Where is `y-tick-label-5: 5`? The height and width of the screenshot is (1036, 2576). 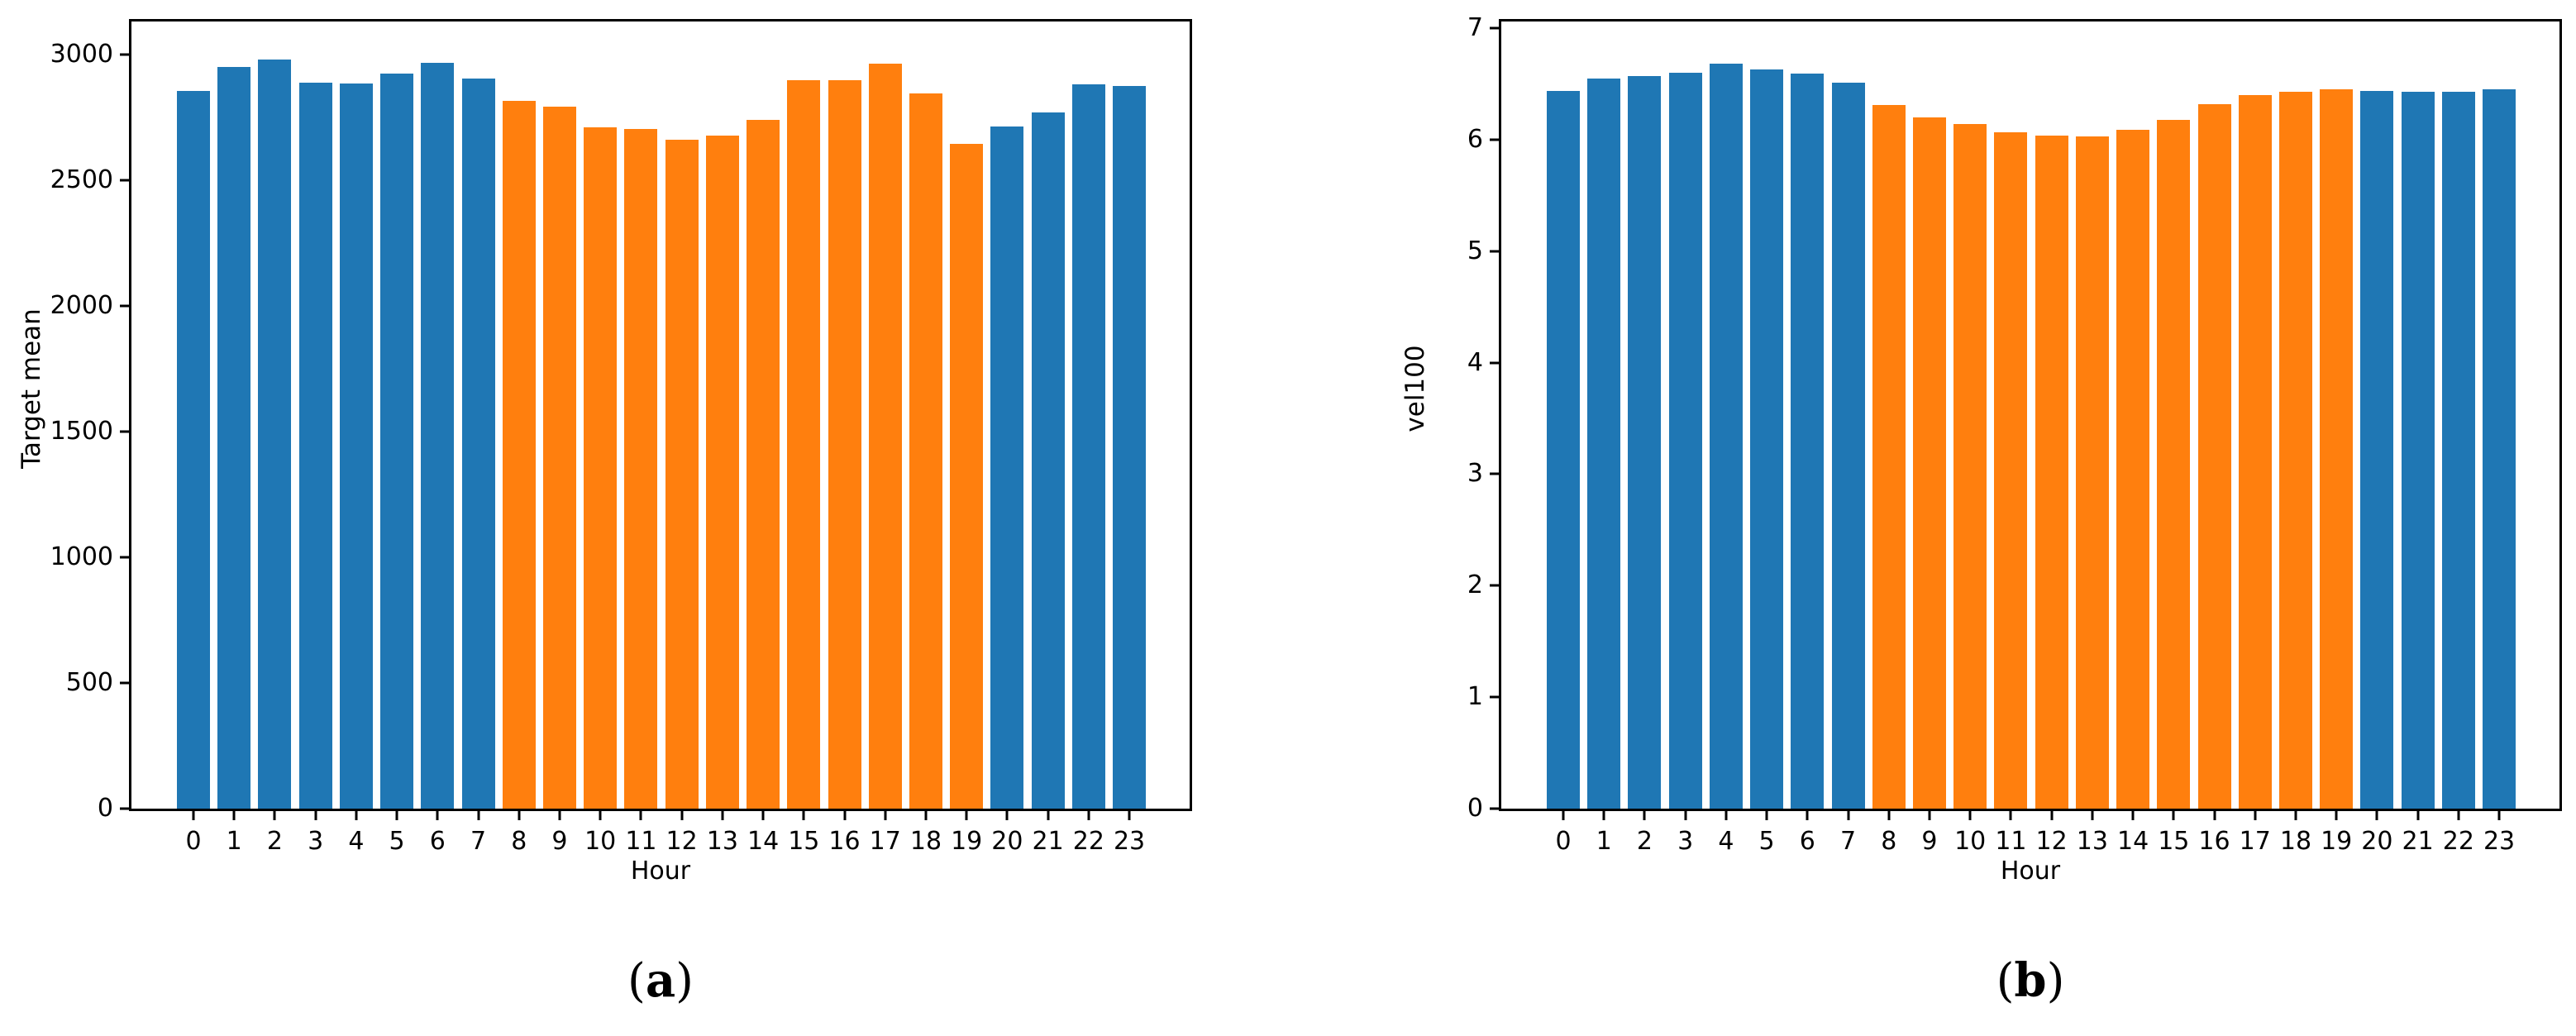 y-tick-label-5: 5 is located at coordinates (1475, 250).